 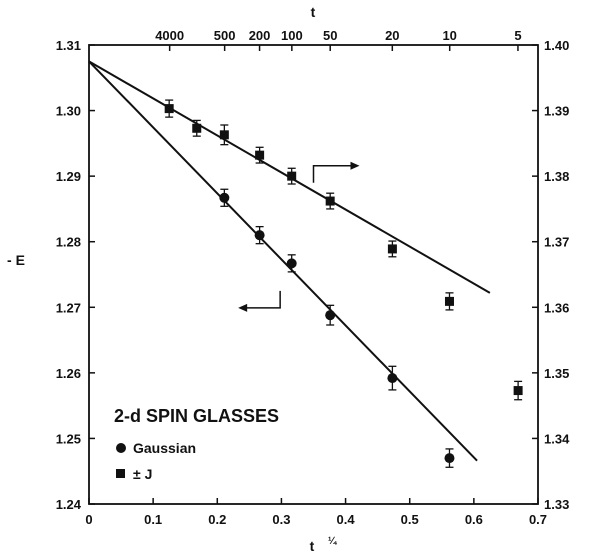 What do you see at coordinates (299, 236) in the screenshot?
I see `axis-indicators` at bounding box center [299, 236].